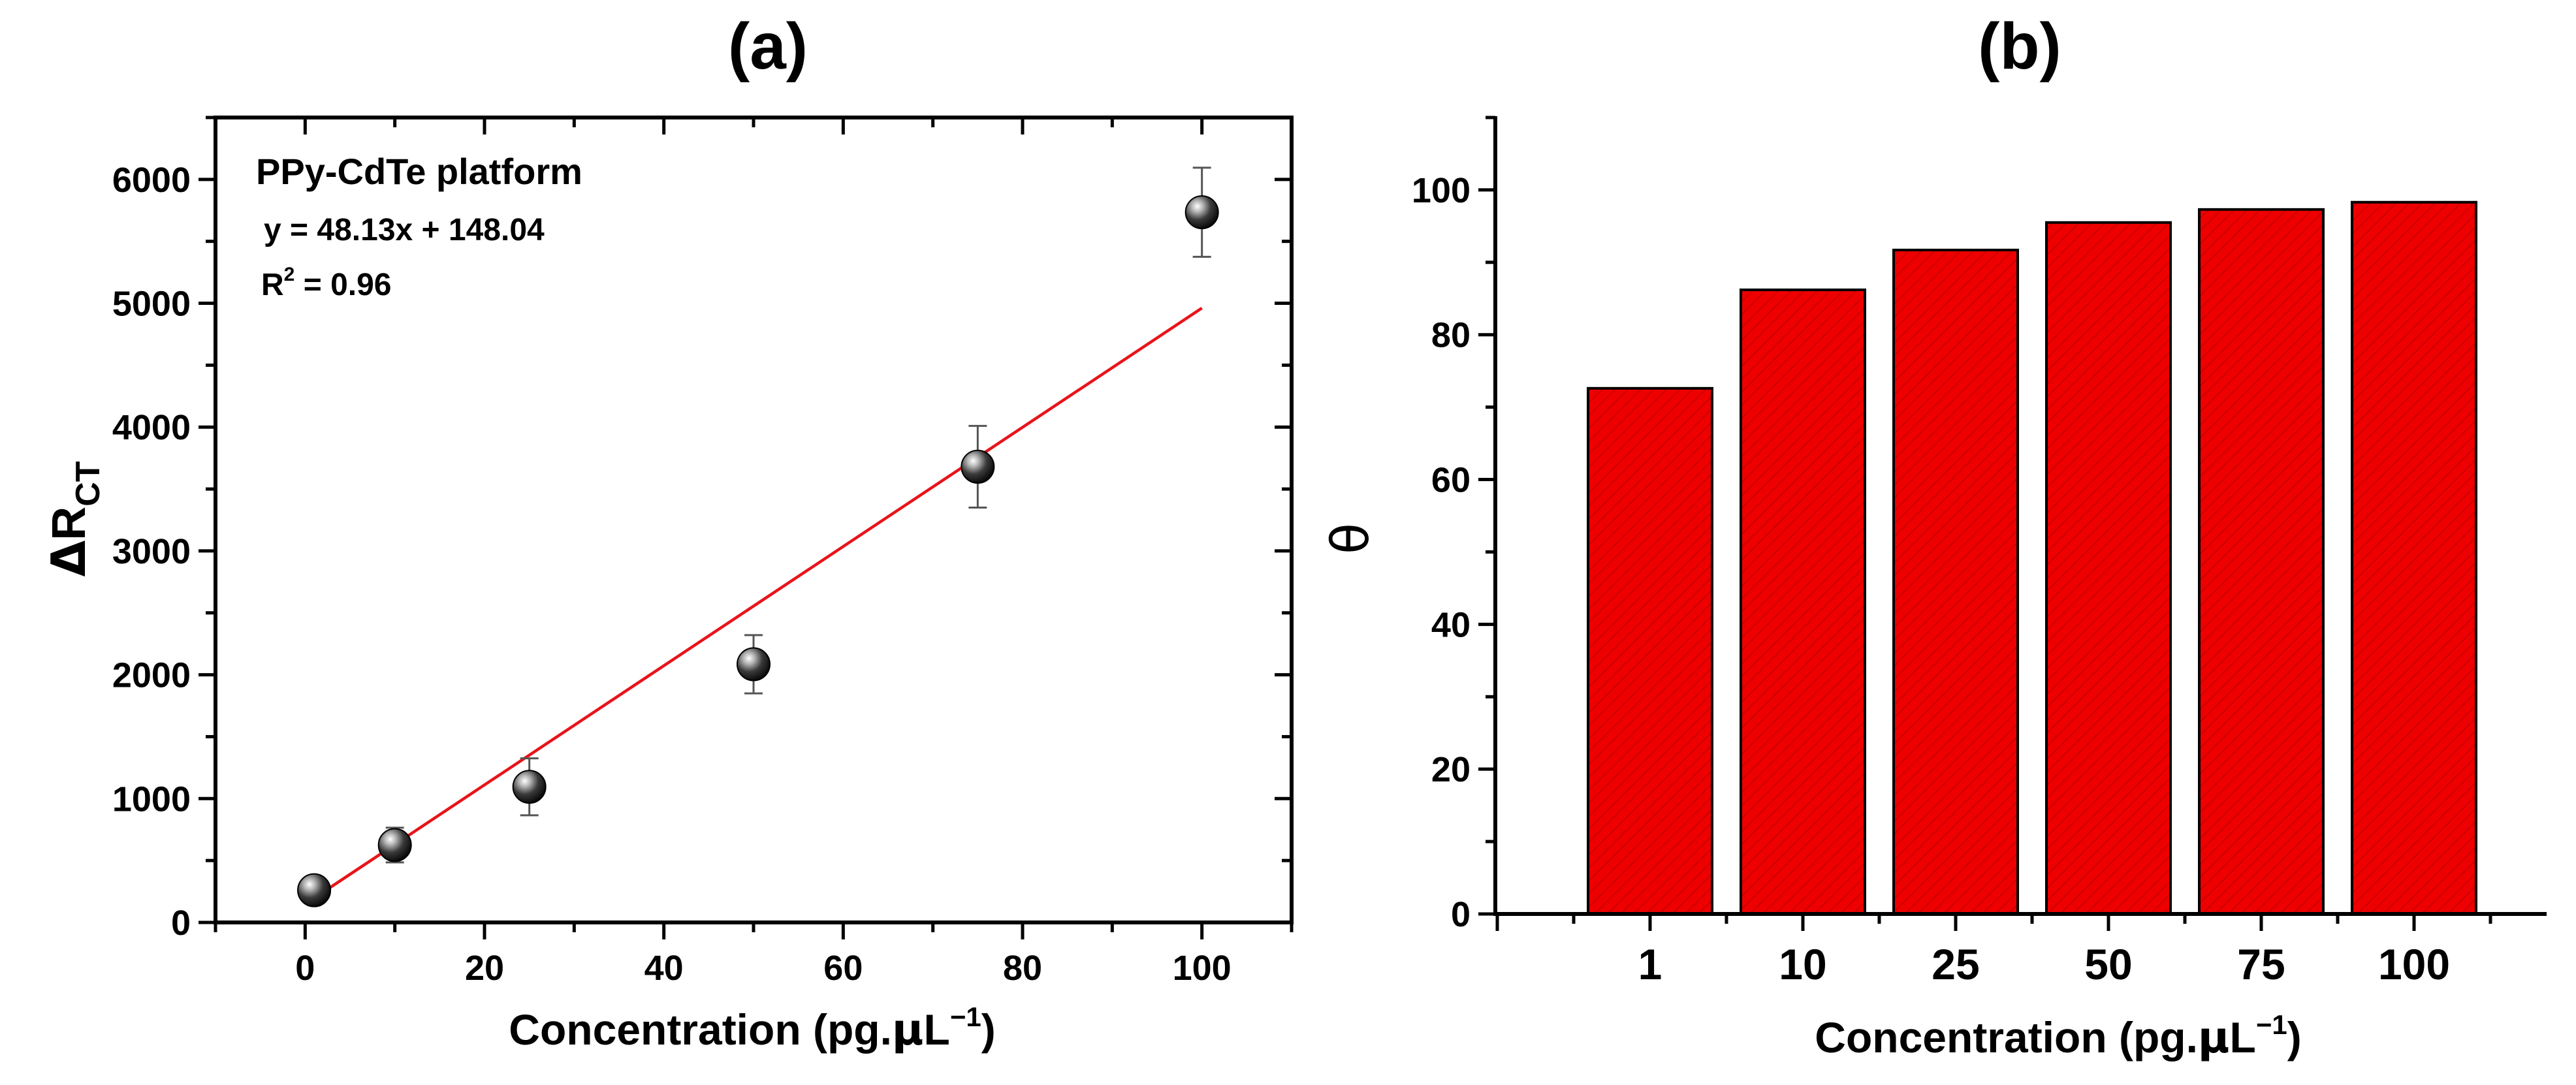 This screenshot has height=1085, width=2576. Describe the element at coordinates (181, 924) in the screenshot. I see `y-tick-label-a: 0` at that location.